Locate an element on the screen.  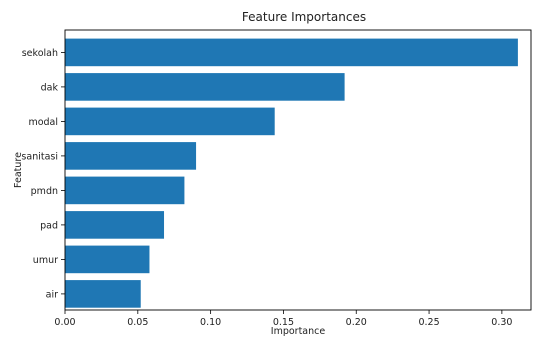
y-tick-label: umur is located at coordinates (45, 260).